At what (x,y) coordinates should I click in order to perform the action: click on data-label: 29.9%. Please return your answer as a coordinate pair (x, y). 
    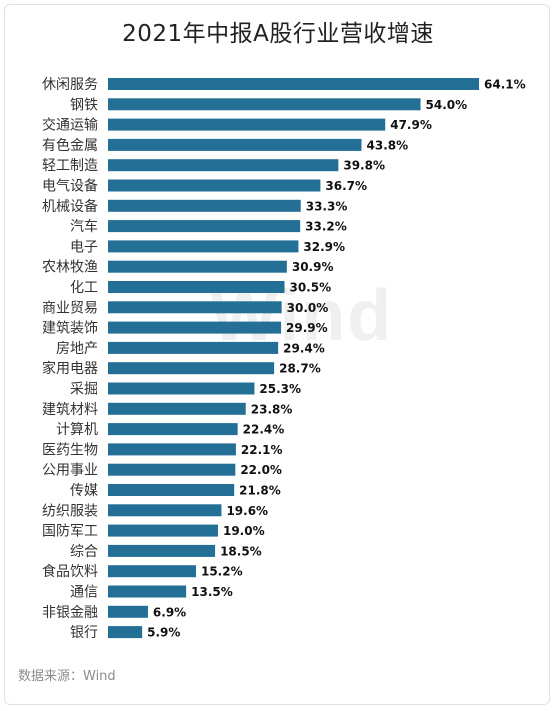
    Looking at the image, I should click on (307, 328).